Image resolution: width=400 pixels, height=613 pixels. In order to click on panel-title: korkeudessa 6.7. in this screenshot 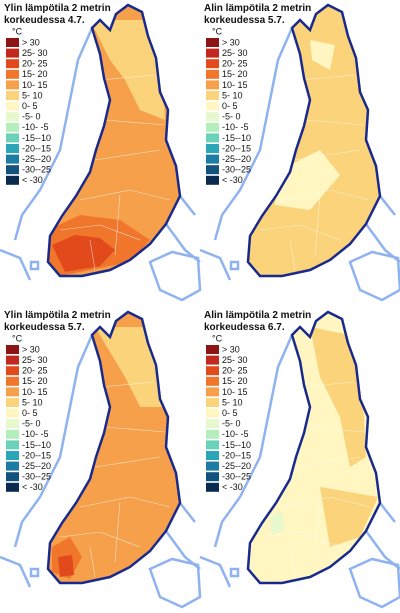, I will do `click(244, 327)`.